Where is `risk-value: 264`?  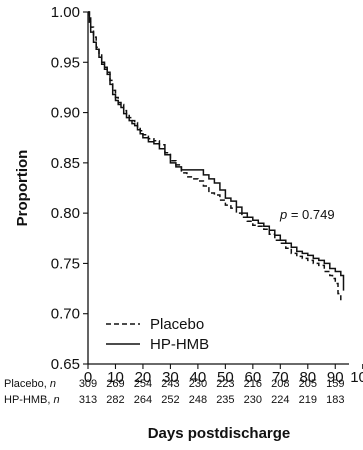 risk-value: 264 is located at coordinates (143, 400).